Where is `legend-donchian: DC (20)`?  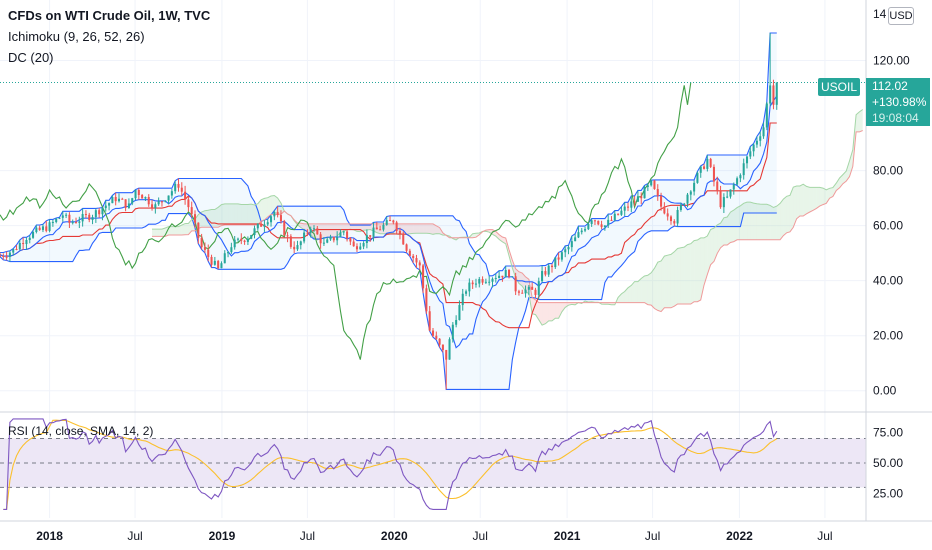
legend-donchian: DC (20) is located at coordinates (31, 57).